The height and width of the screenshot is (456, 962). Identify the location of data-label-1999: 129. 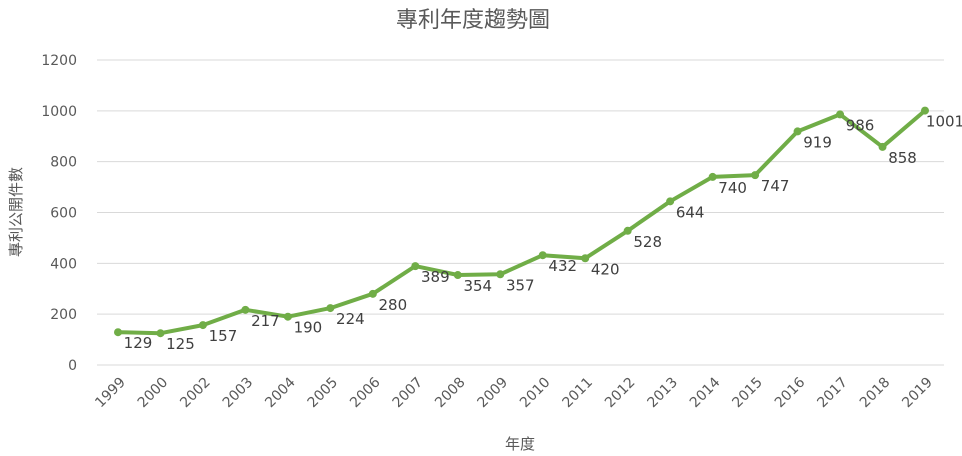
(138, 343).